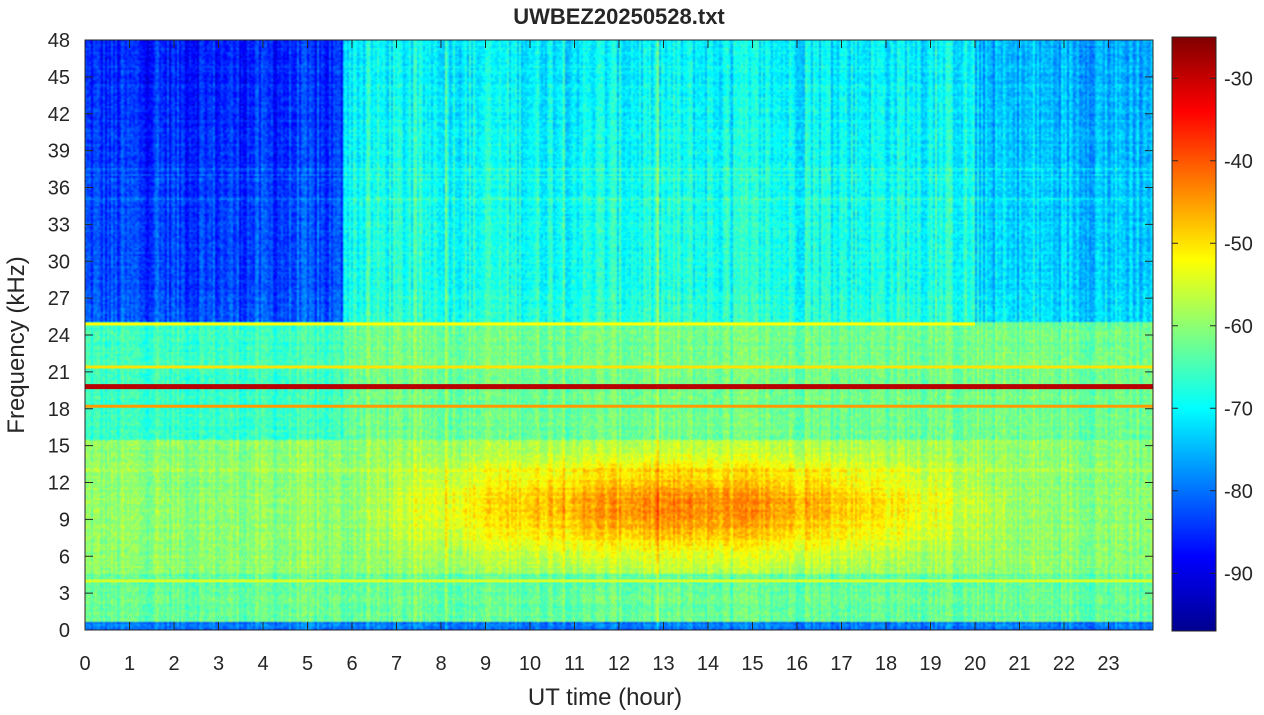 This screenshot has width=1264, height=715. I want to click on colorbar-tick-label: -90, so click(1238, 574).